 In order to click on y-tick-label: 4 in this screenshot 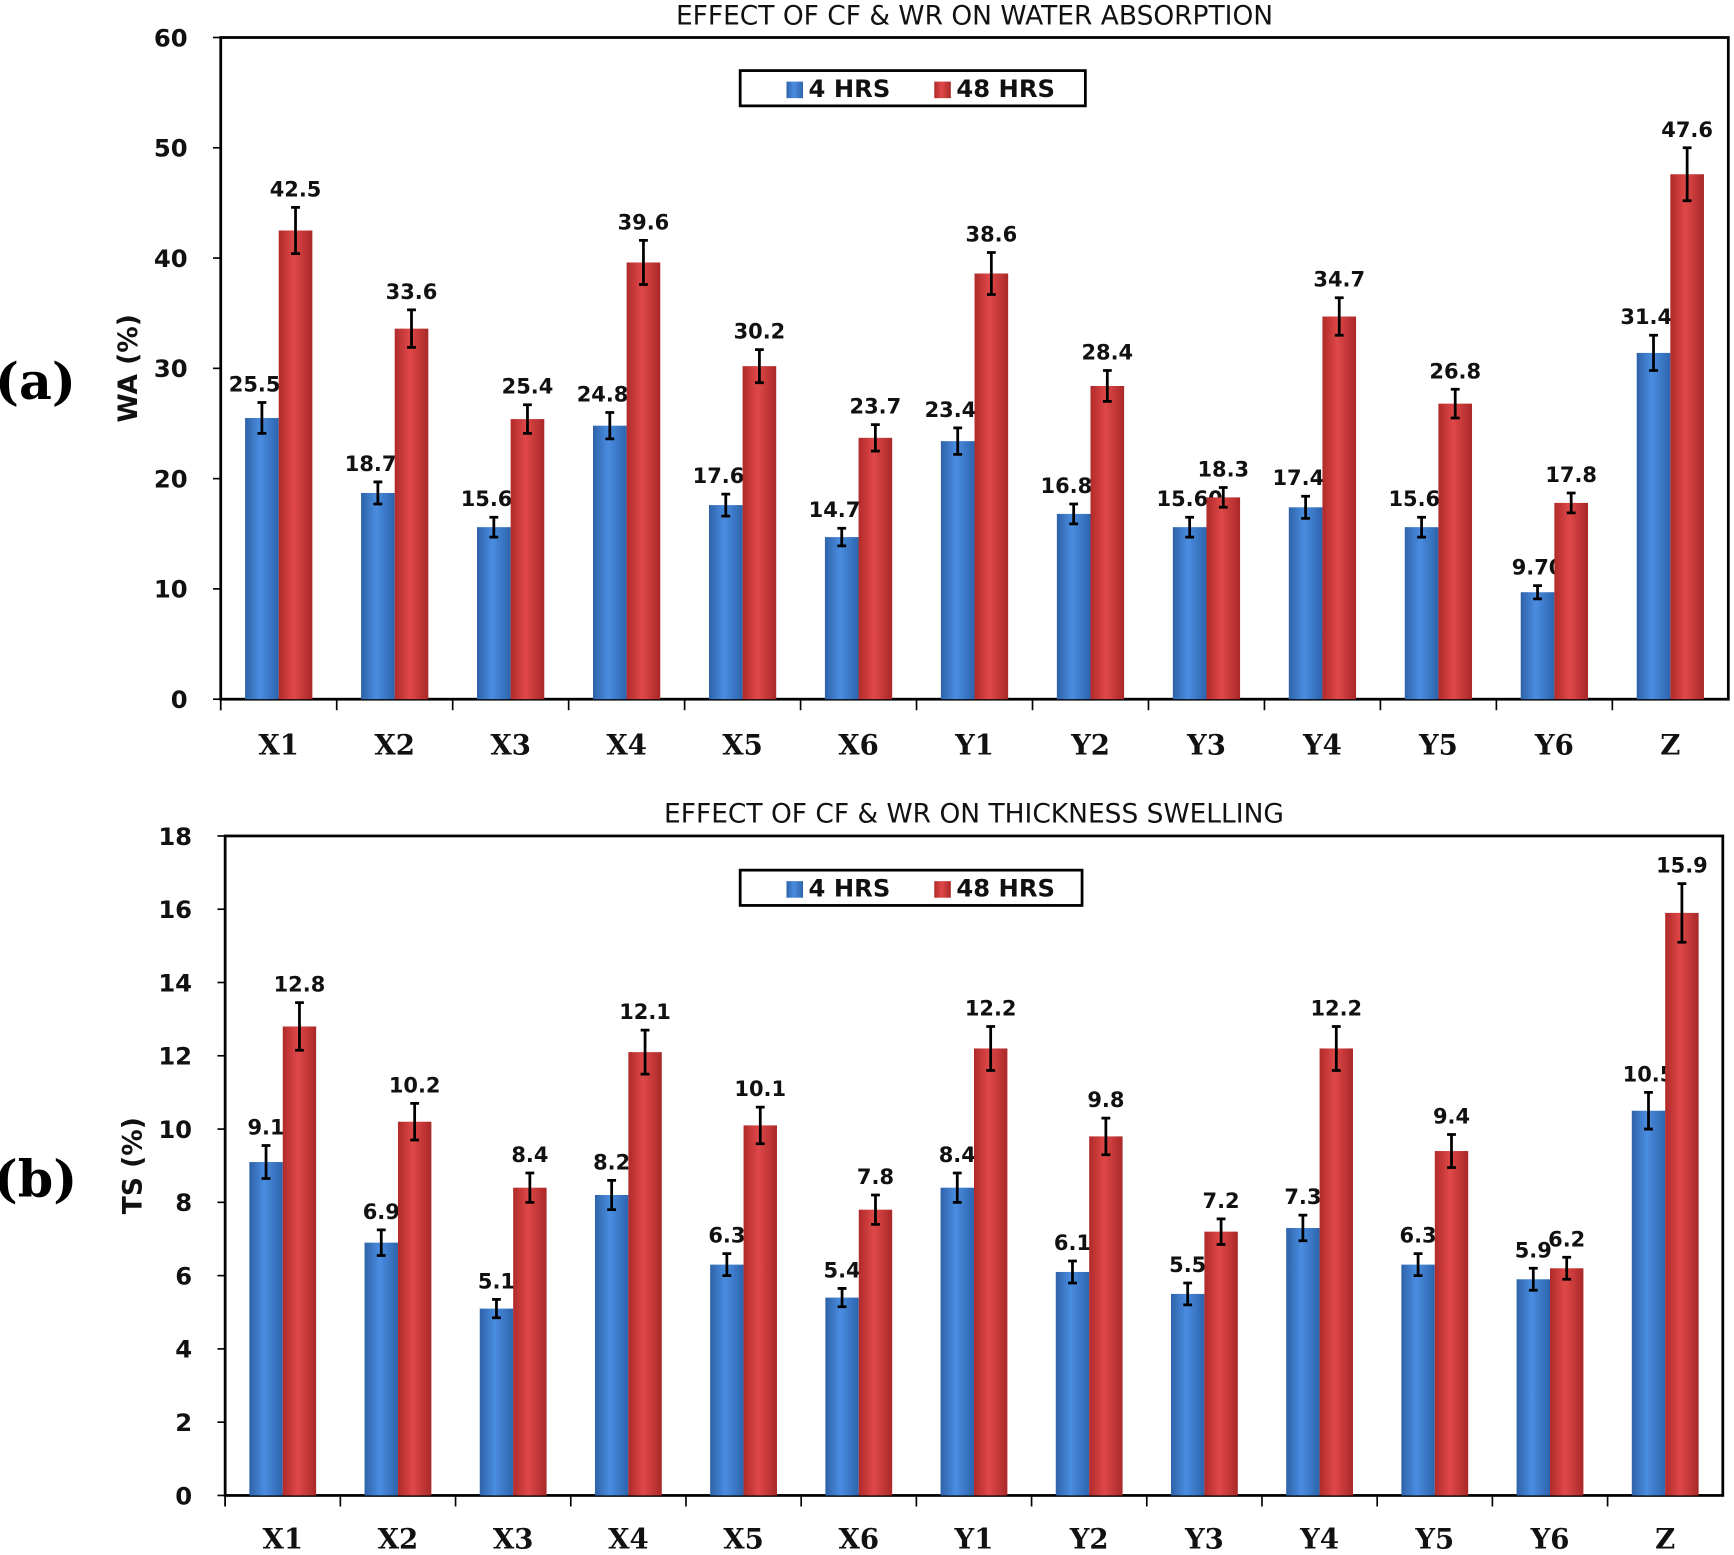, I will do `click(183, 1349)`.